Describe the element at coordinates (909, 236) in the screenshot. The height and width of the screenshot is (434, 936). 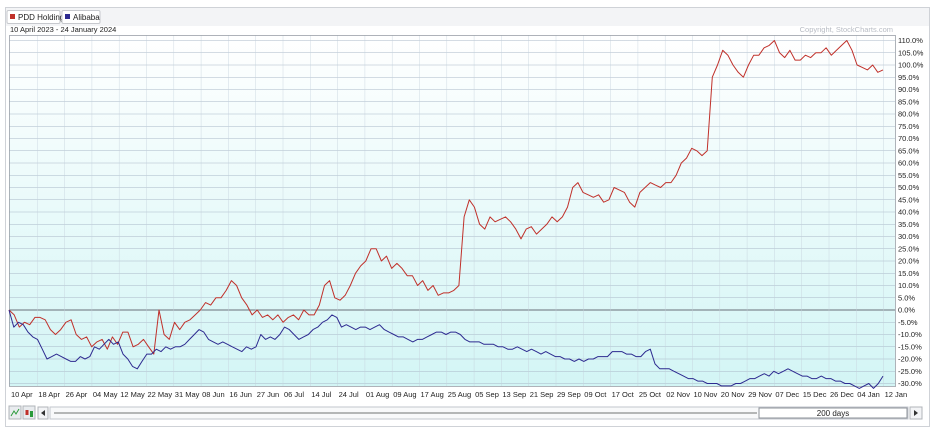
I see `y-tick-label: 30.0%` at that location.